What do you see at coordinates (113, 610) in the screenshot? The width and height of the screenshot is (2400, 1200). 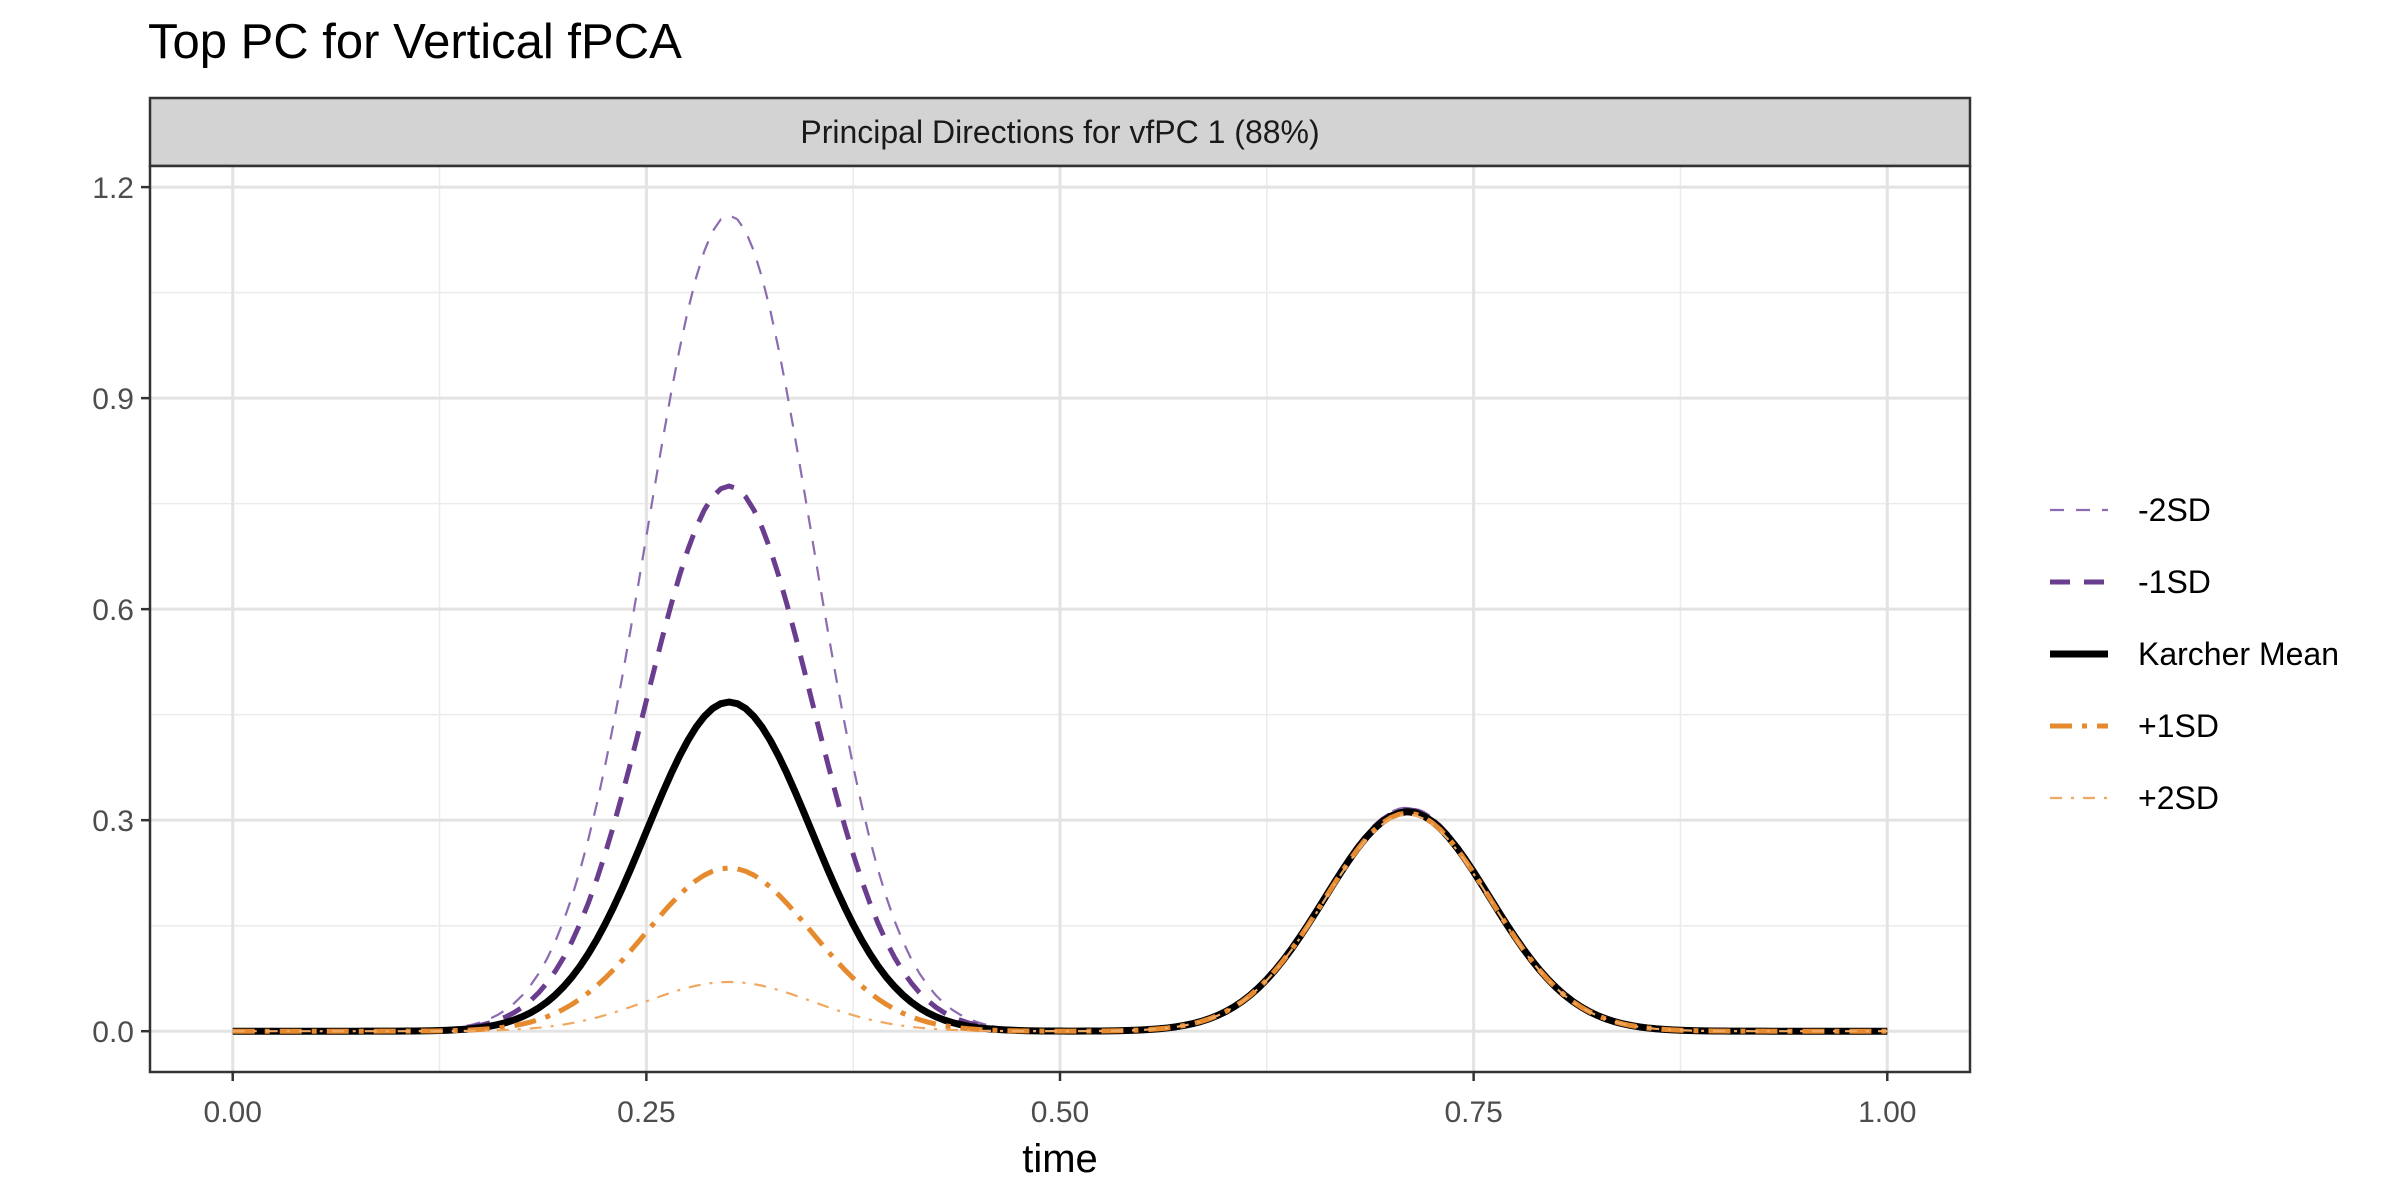 I see `y-tick-label: 0.6` at bounding box center [113, 610].